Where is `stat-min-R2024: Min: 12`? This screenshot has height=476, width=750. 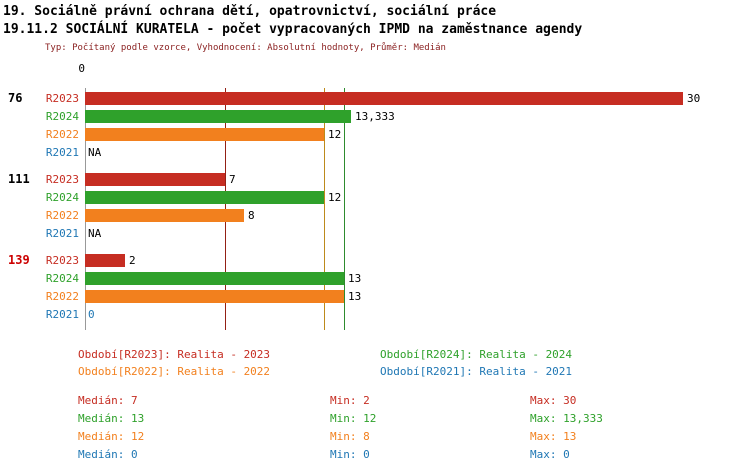
stat-min-R2024: Min: 12 is located at coordinates (353, 418).